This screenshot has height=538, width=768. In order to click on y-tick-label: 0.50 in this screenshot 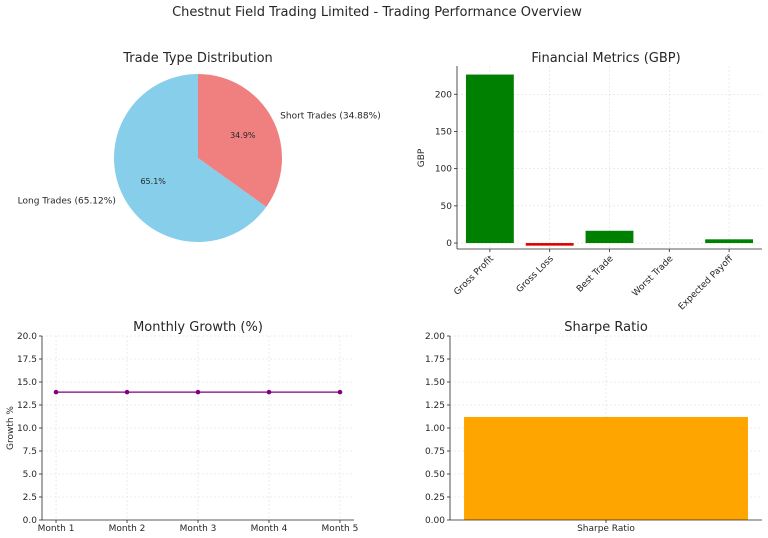, I will do `click(435, 475)`.